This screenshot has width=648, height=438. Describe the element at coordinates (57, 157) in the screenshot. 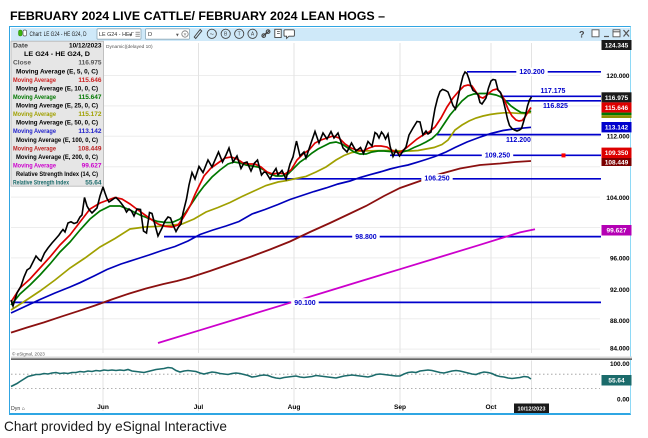

I see `svg-text: Moving Average (E, 200, 0, C)` at that location.